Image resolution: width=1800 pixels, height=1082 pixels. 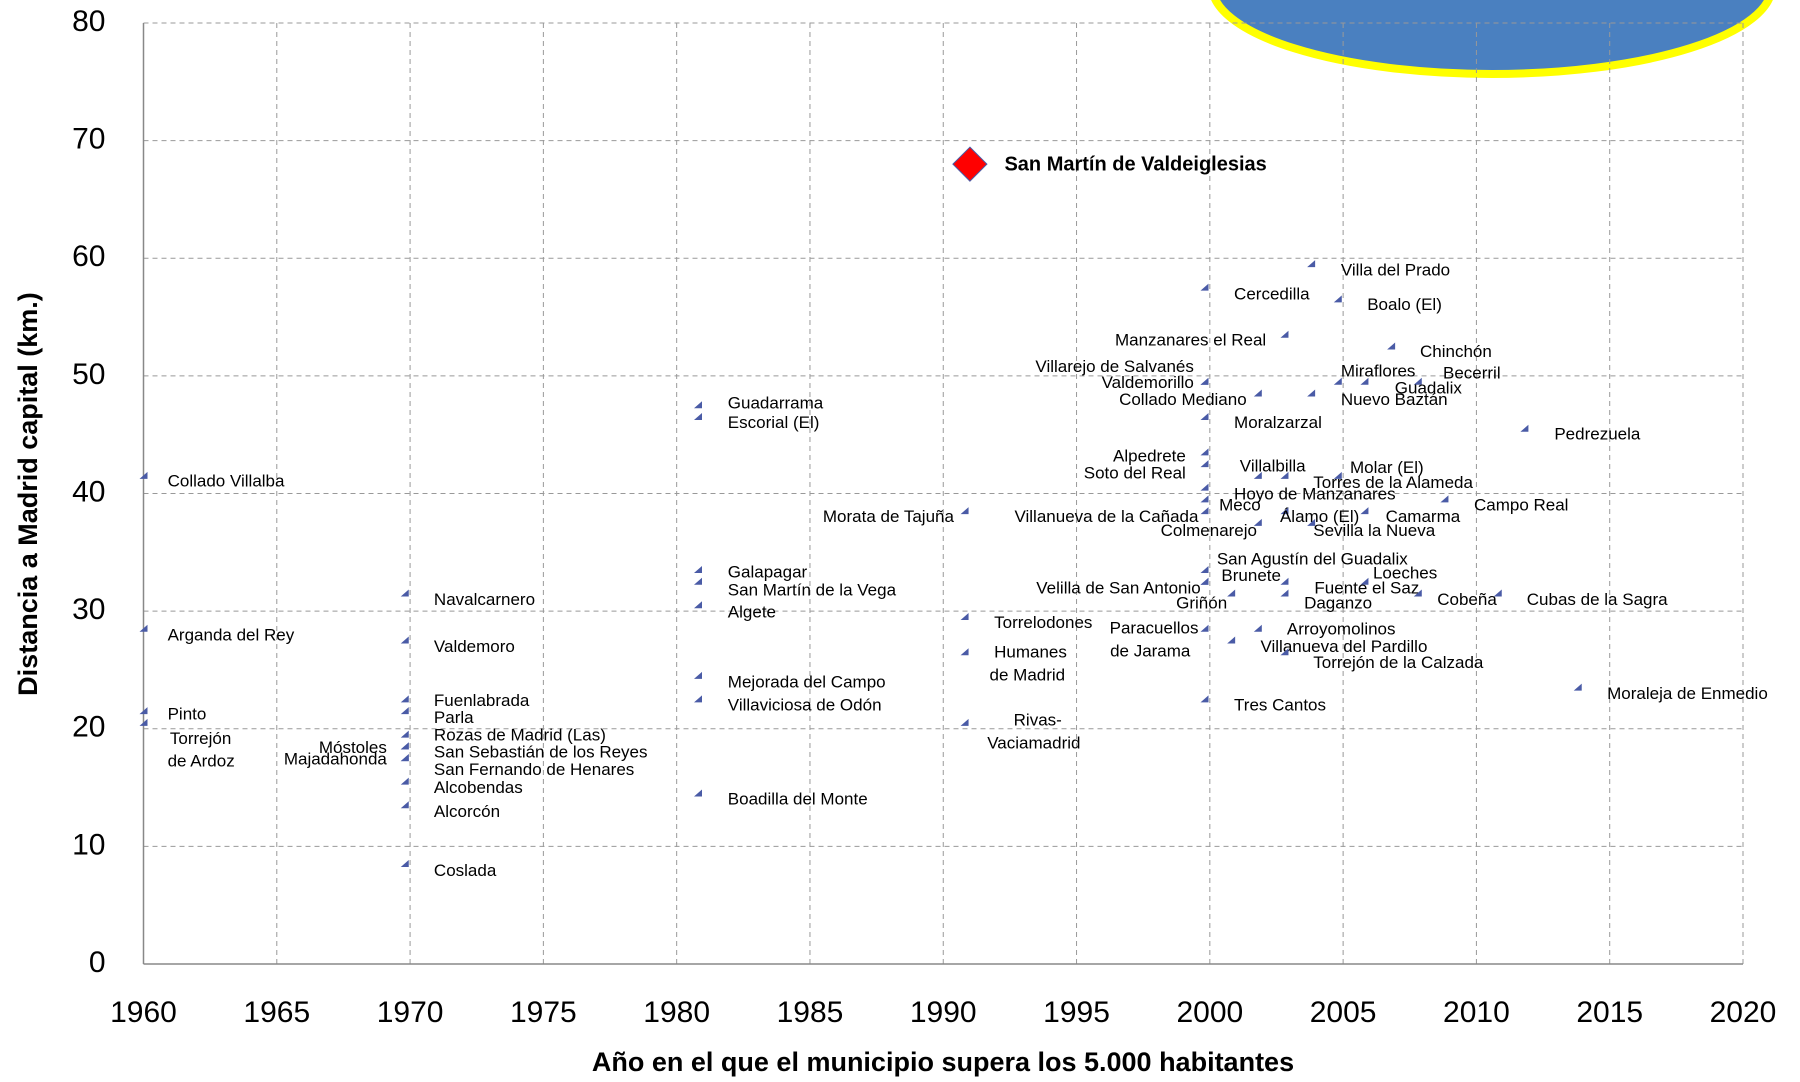 What do you see at coordinates (774, 422) in the screenshot?
I see `point-label: Escorial (El)` at bounding box center [774, 422].